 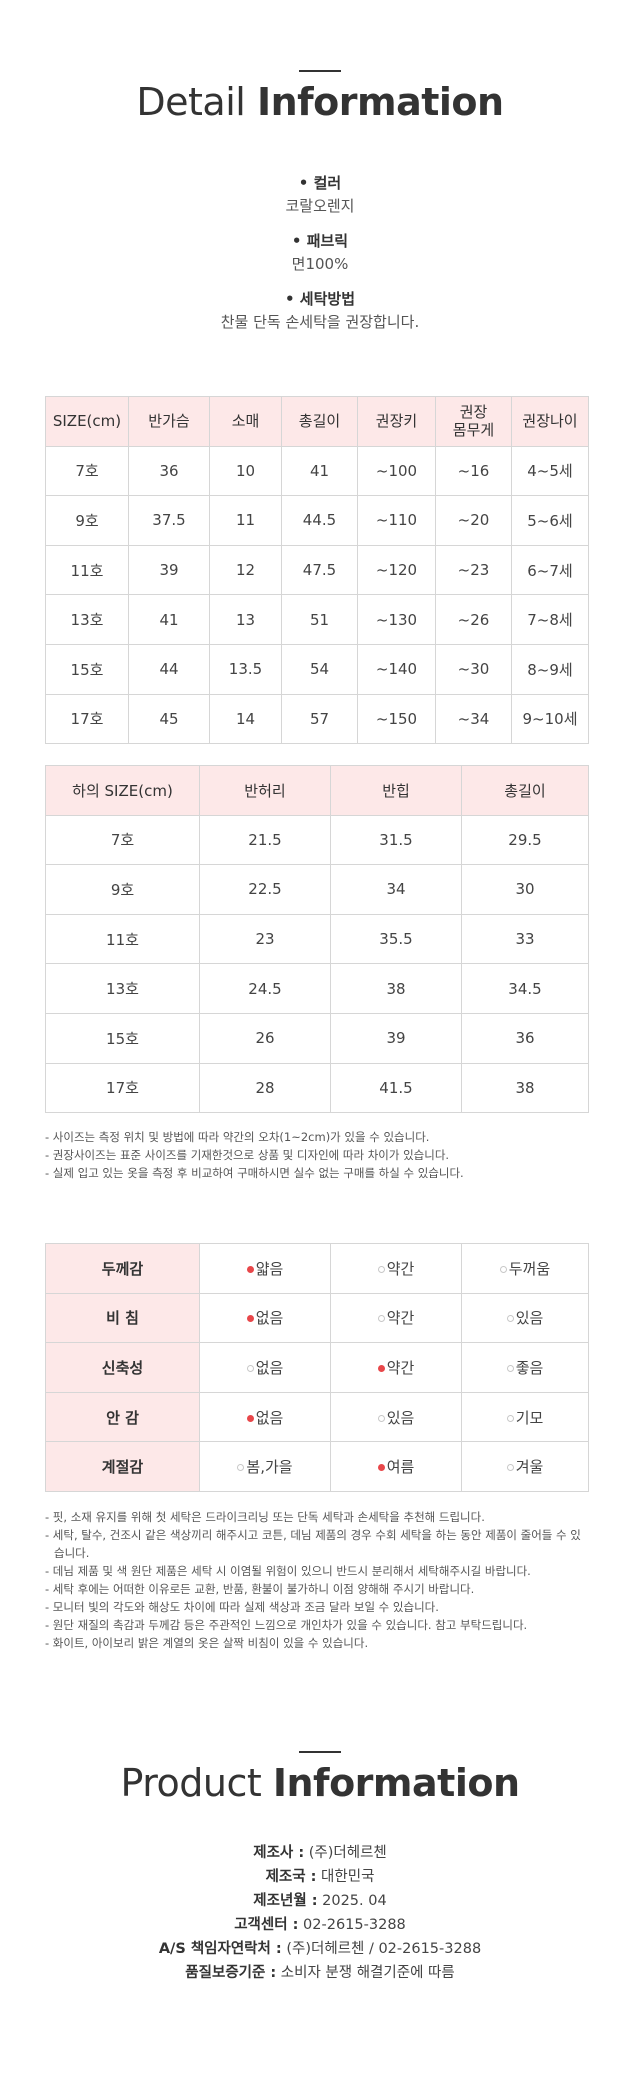 I want to click on cell: ~23, so click(x=473, y=570).